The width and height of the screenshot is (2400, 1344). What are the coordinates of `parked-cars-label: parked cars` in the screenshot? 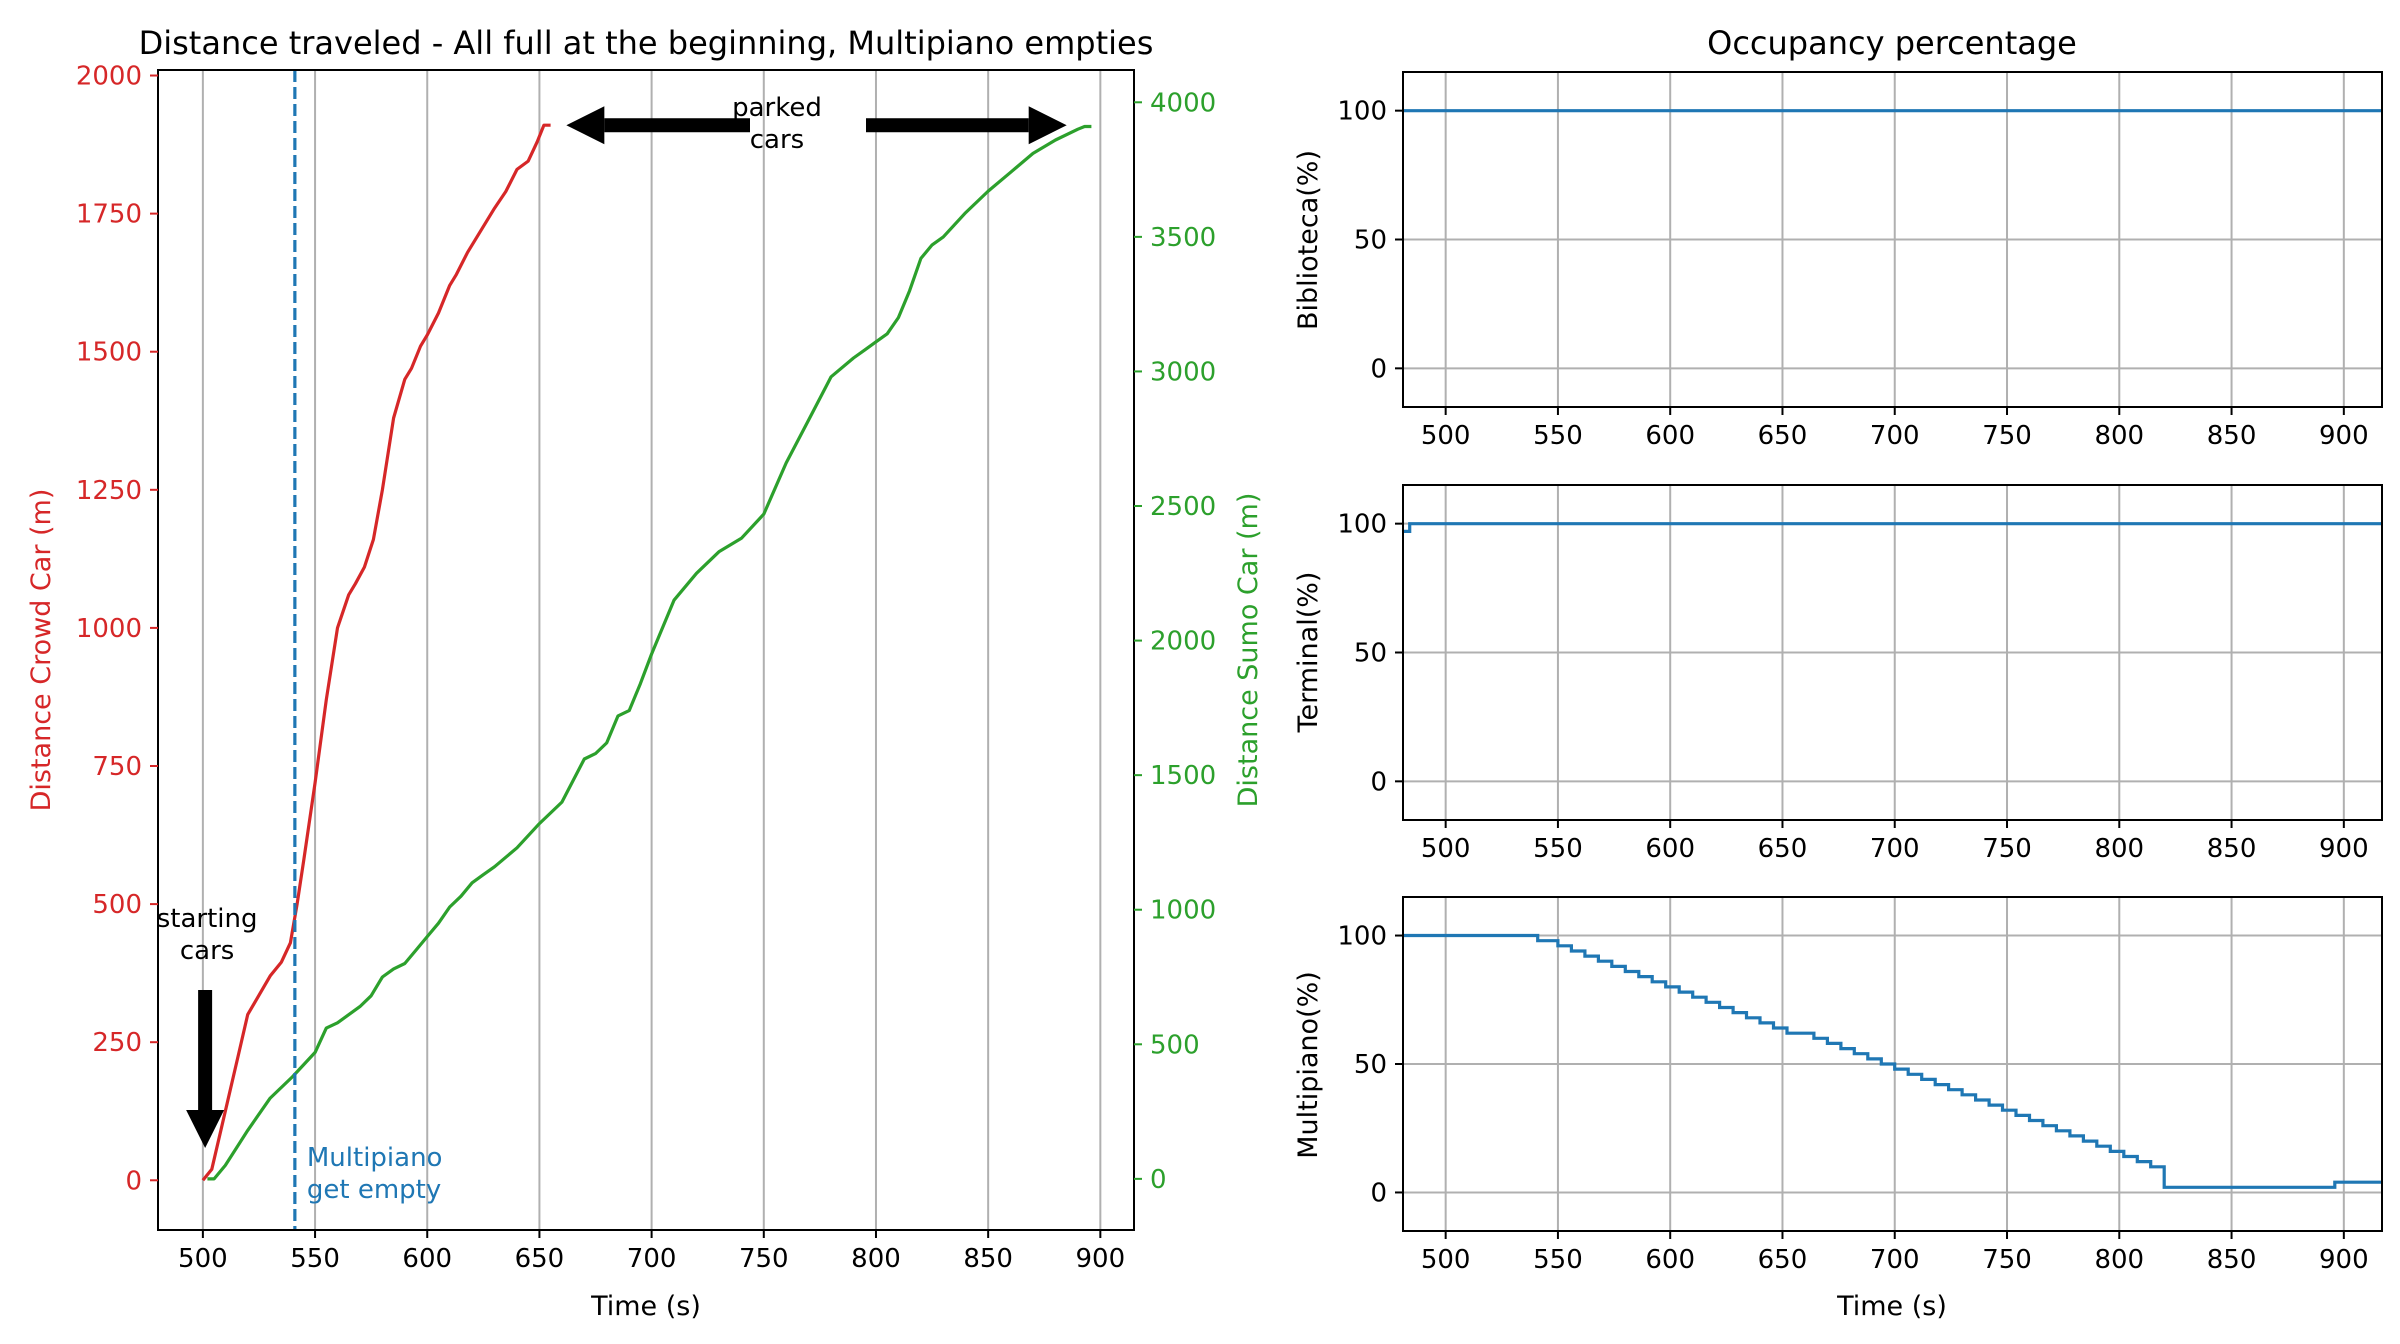 It's located at (777, 124).